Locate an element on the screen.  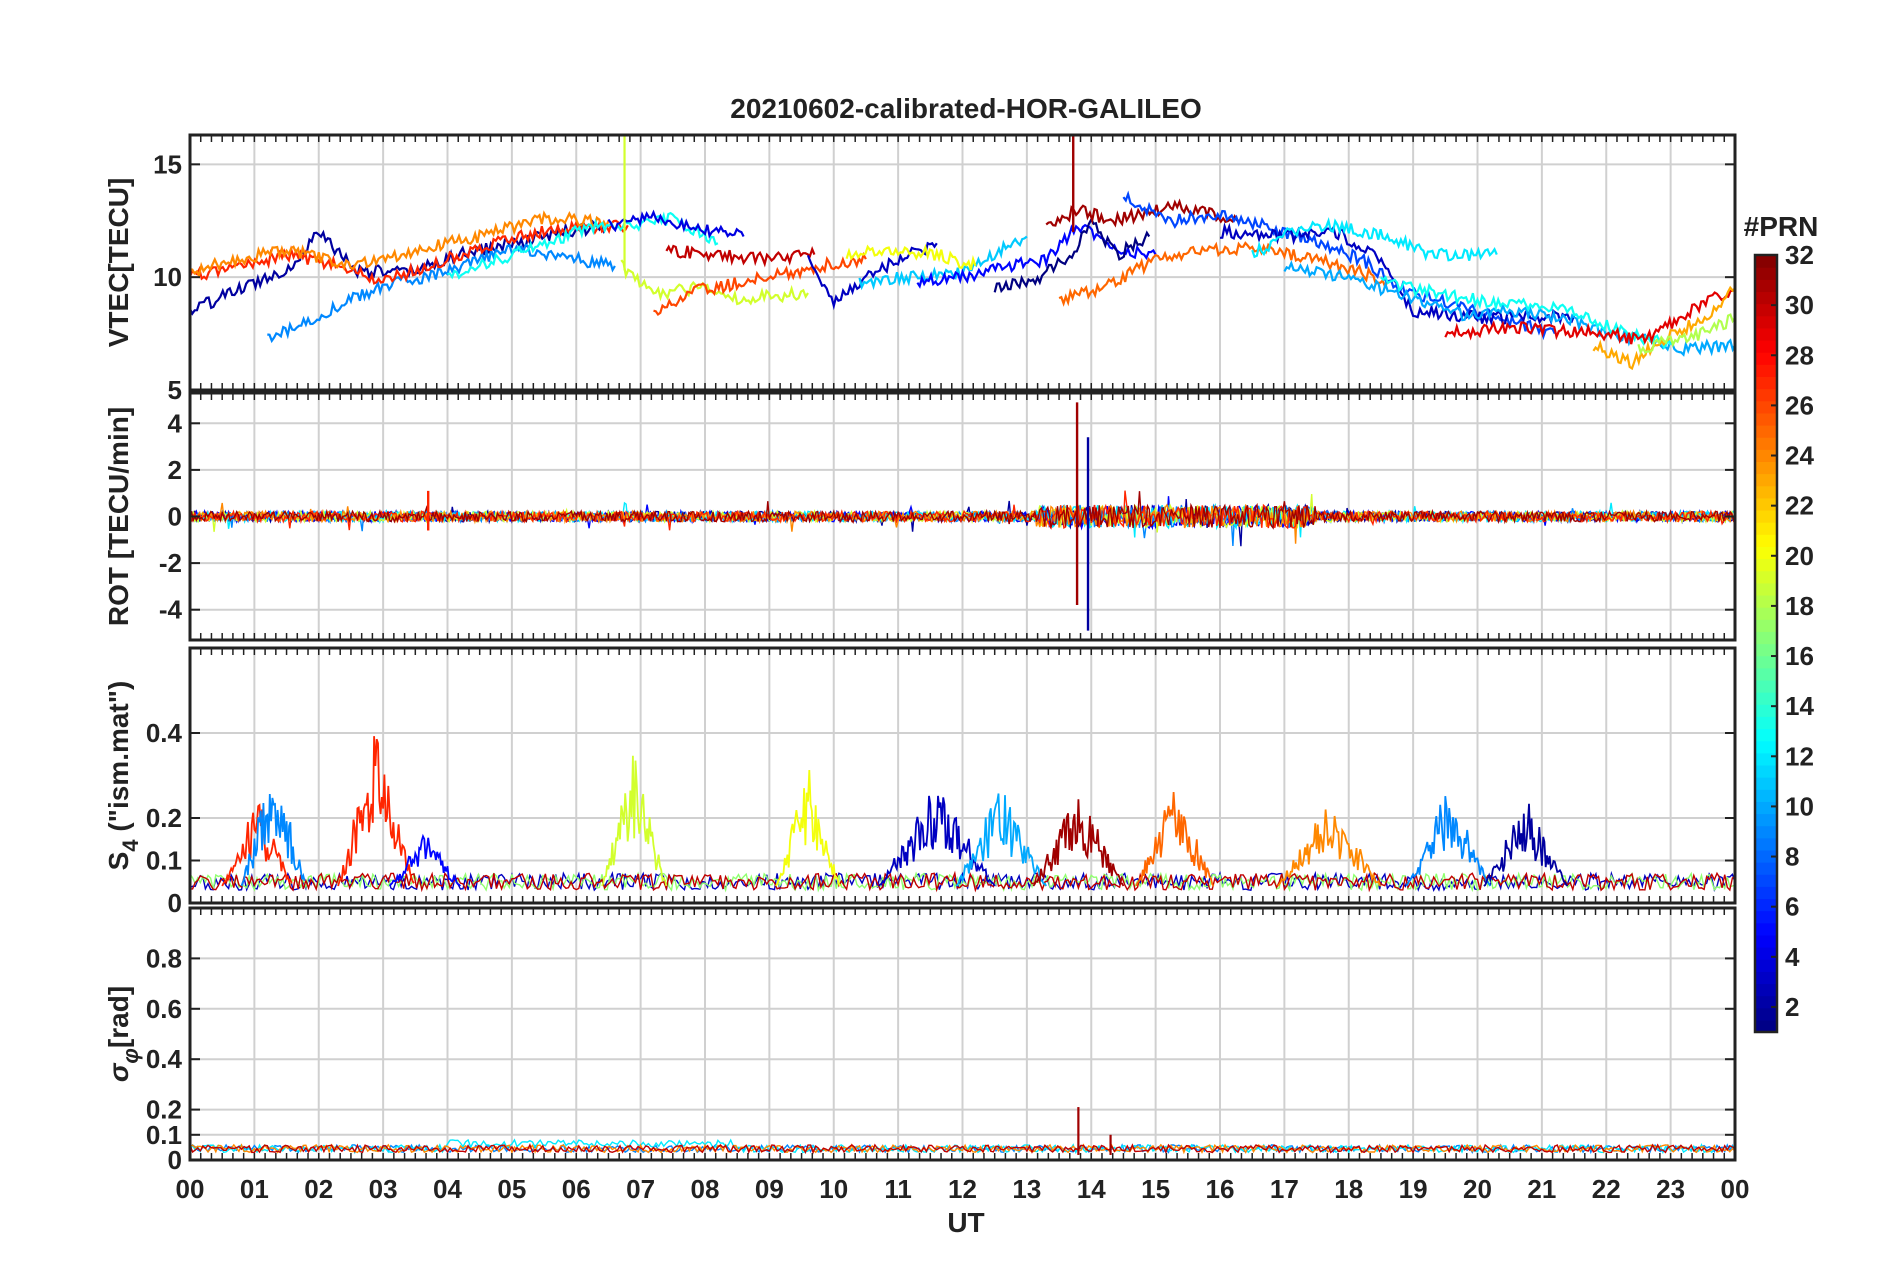
colorbar-tick-label: 18 is located at coordinates (1799, 606).